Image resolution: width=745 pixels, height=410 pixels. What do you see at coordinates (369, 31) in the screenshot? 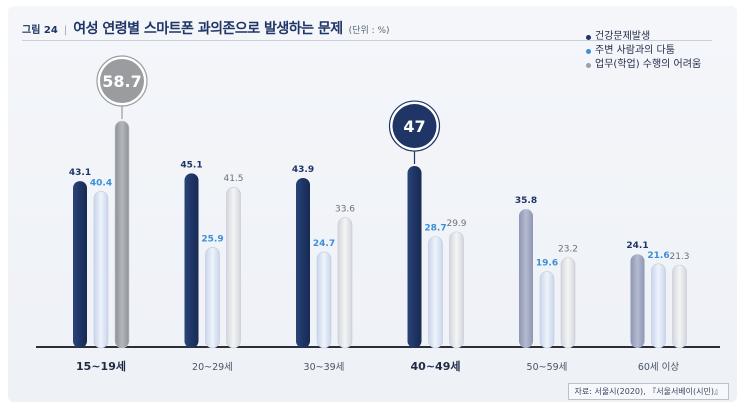
I see `unit-label: (단위 : %)` at bounding box center [369, 31].